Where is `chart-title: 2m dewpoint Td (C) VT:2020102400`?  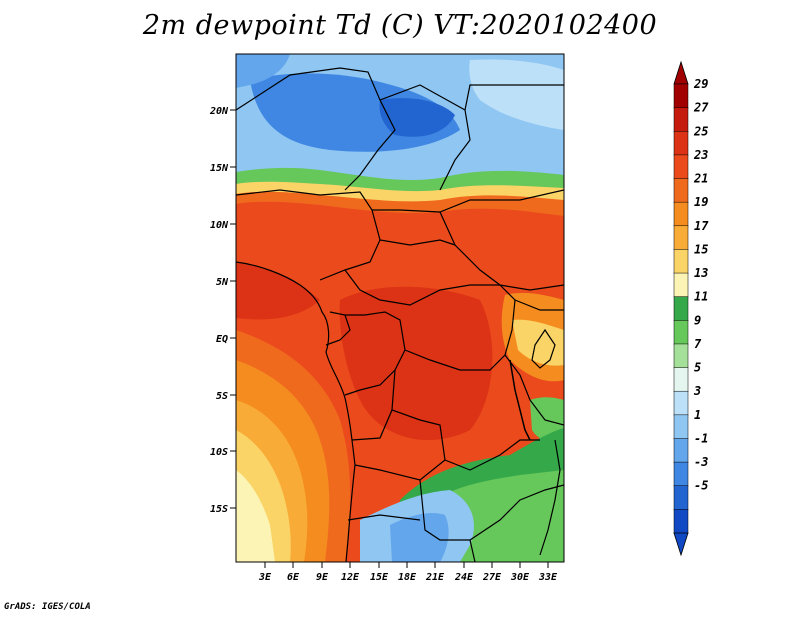
chart-title: 2m dewpoint Td (C) VT:2020102400 is located at coordinates (400, 25).